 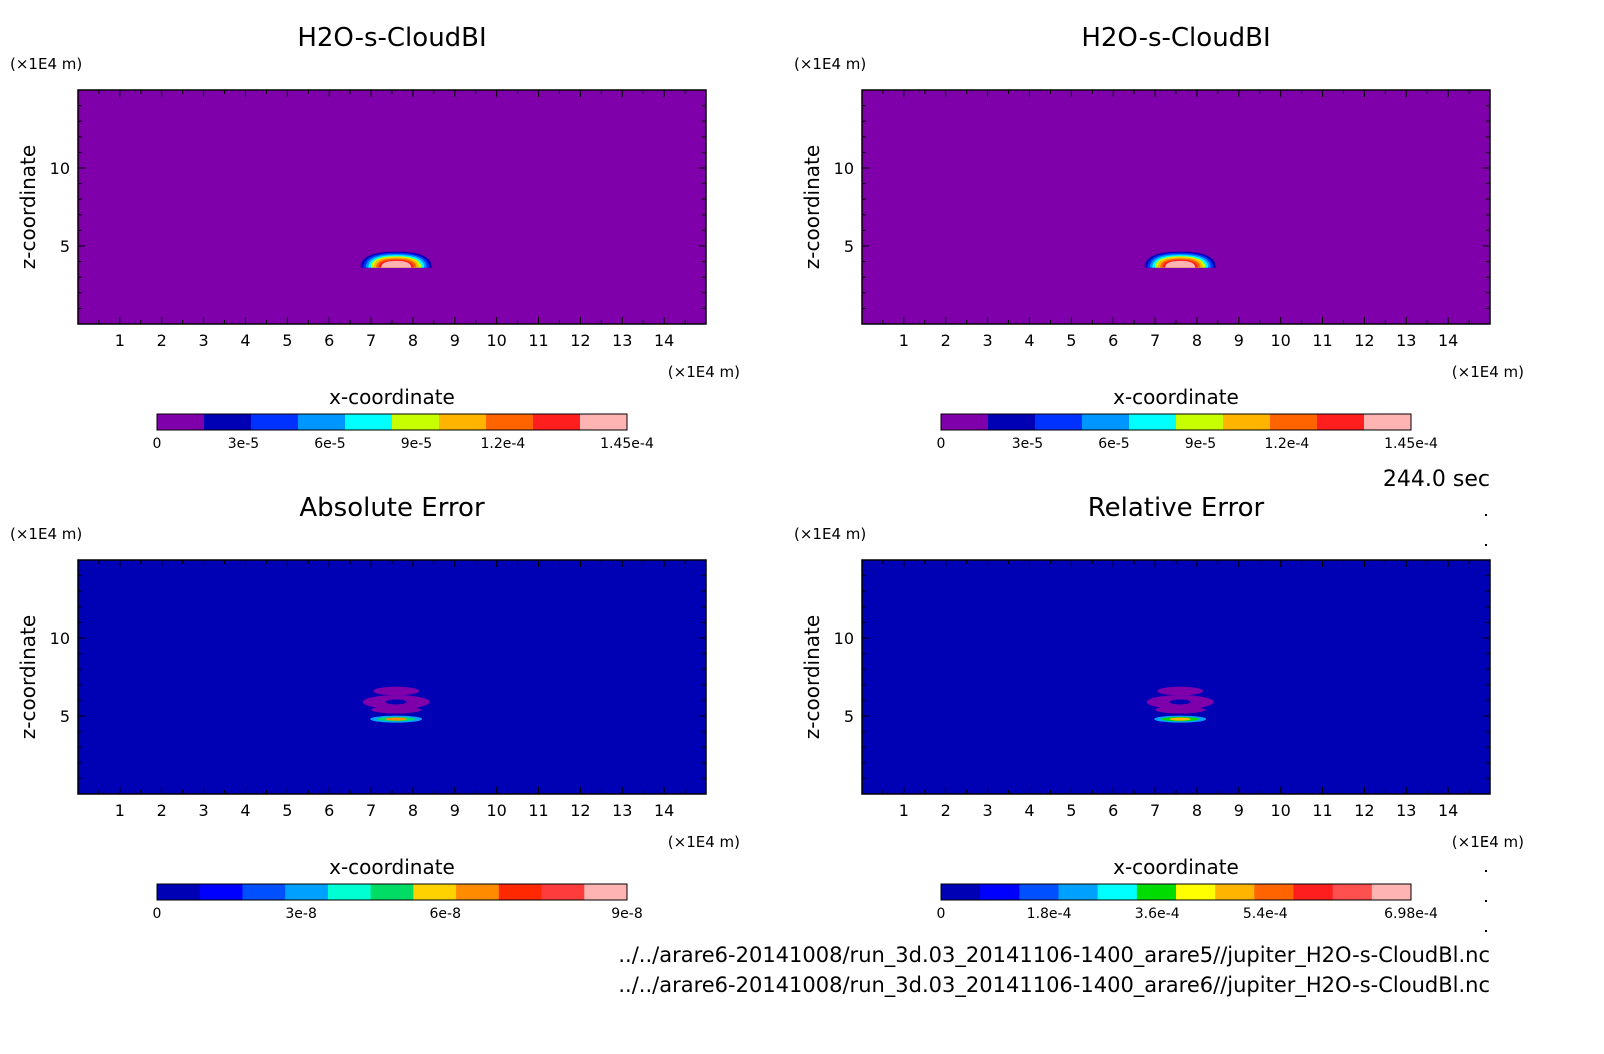 What do you see at coordinates (392, 677) in the screenshot?
I see `plot-background` at bounding box center [392, 677].